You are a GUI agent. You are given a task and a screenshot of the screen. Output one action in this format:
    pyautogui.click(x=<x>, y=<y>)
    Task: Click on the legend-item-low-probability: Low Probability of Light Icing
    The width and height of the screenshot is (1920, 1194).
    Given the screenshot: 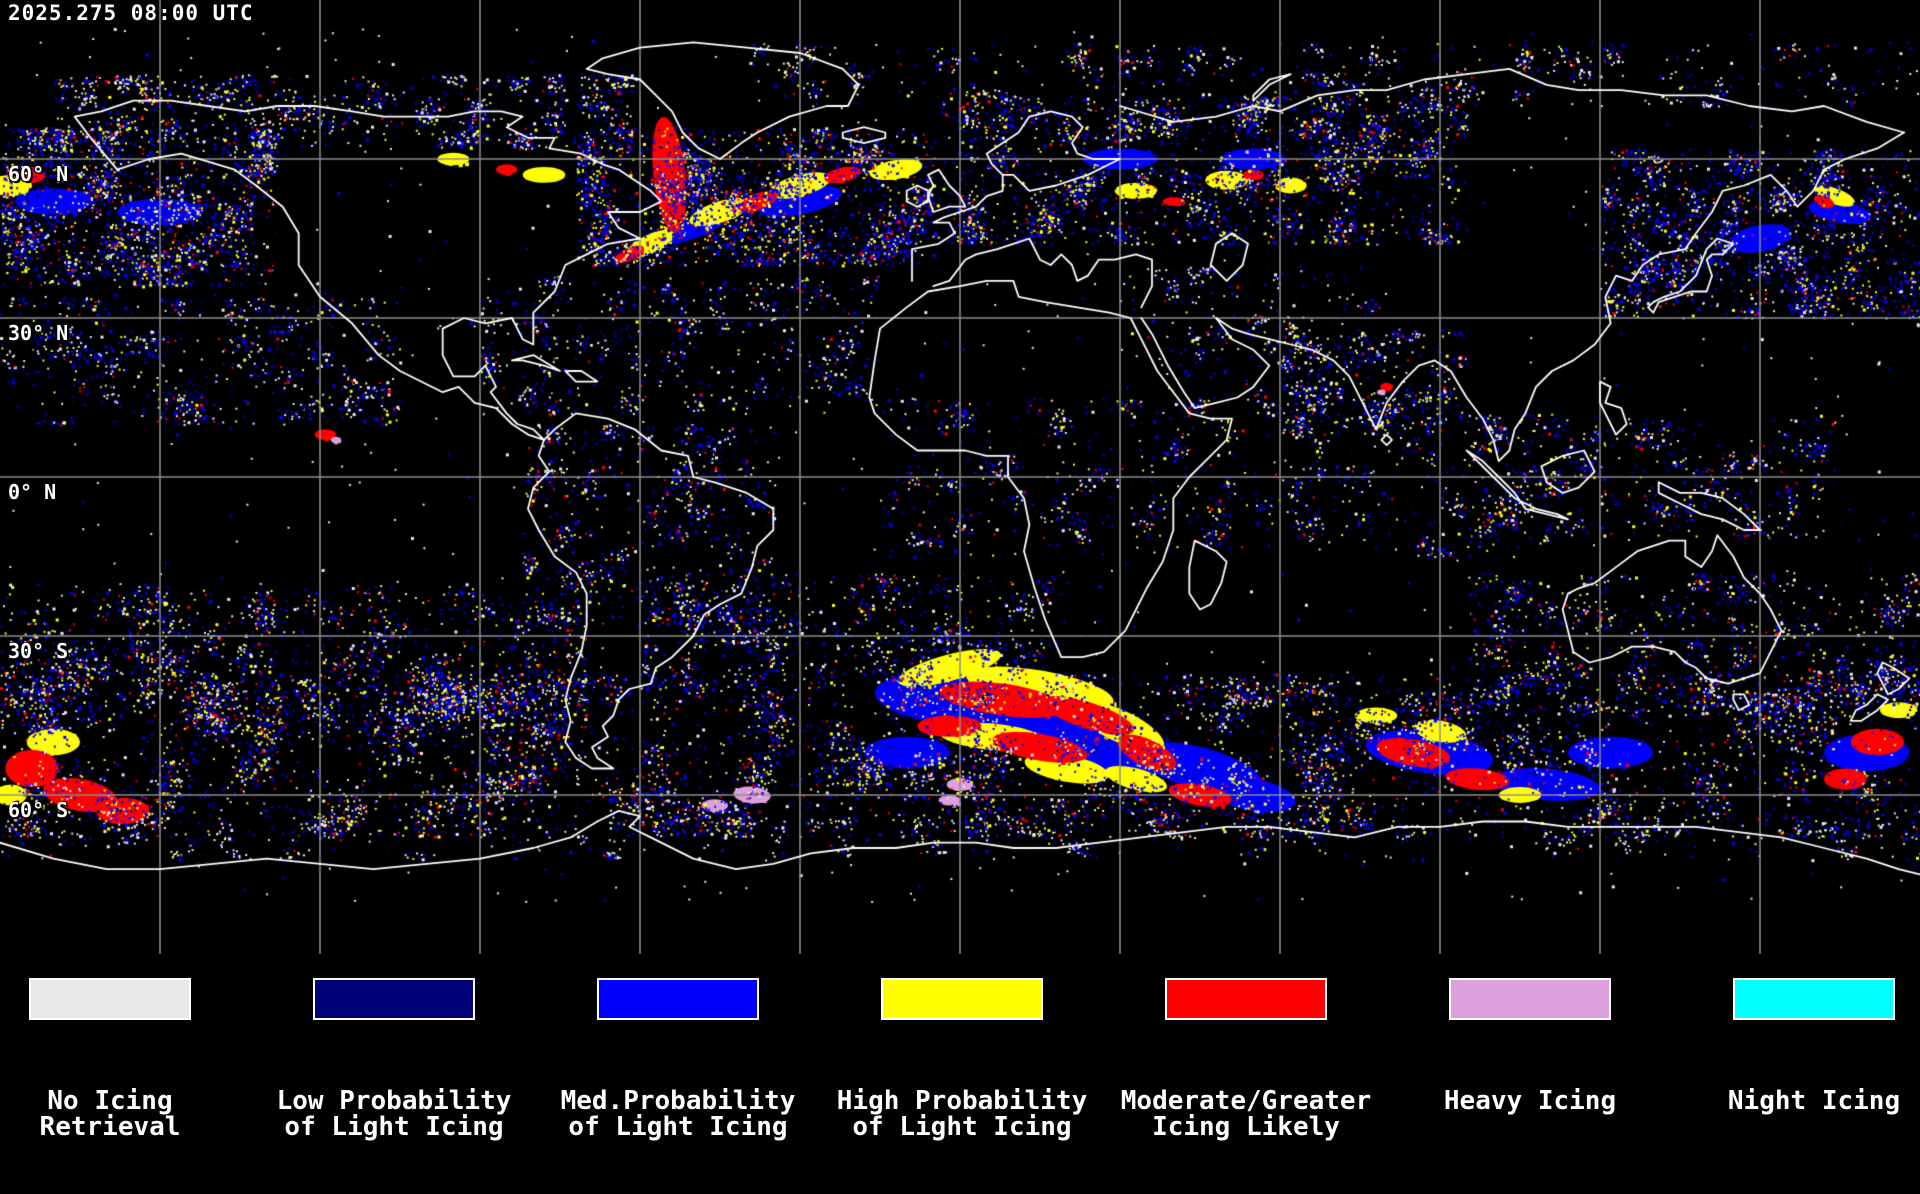 What is the action you would take?
    pyautogui.click(x=394, y=1073)
    